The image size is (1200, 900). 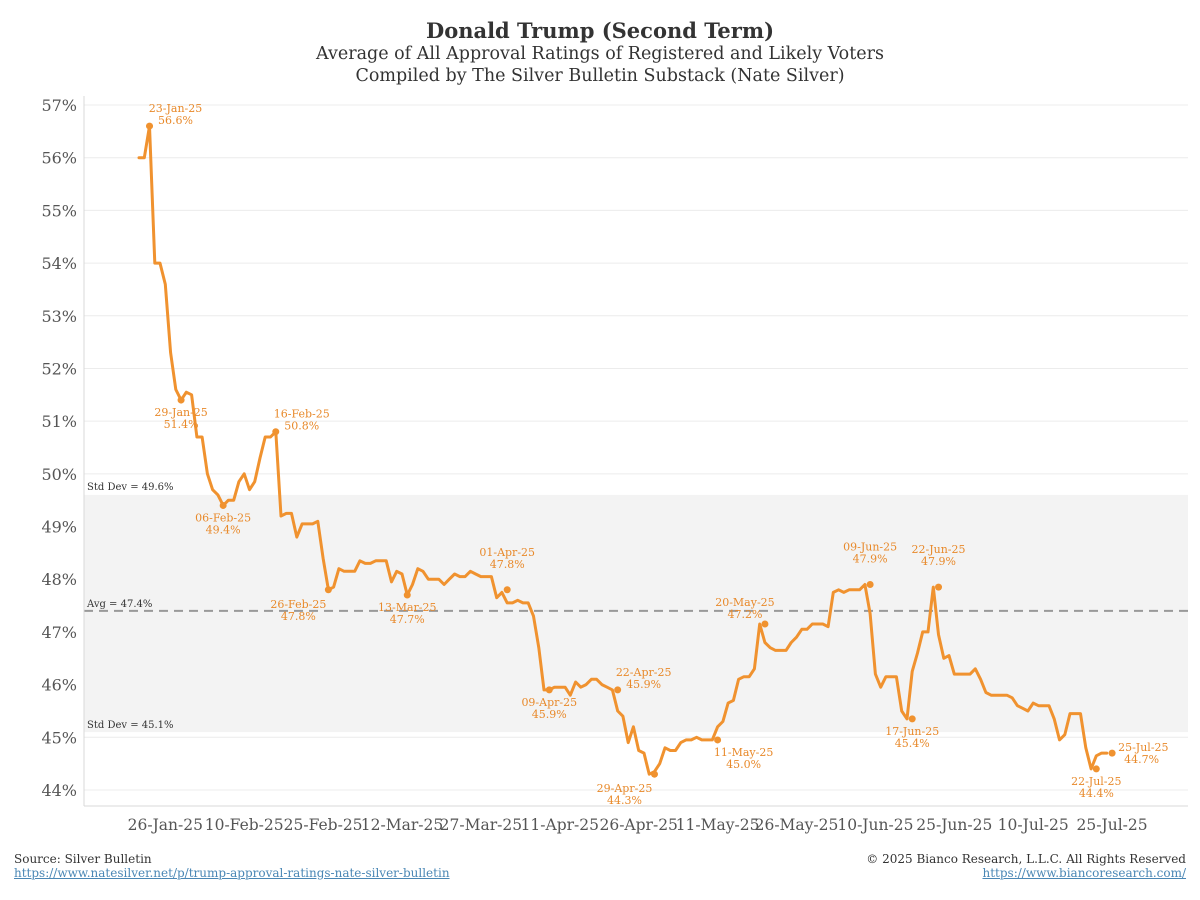 I want to click on annotation-date: 06-Feb-25, so click(x=223, y=517).